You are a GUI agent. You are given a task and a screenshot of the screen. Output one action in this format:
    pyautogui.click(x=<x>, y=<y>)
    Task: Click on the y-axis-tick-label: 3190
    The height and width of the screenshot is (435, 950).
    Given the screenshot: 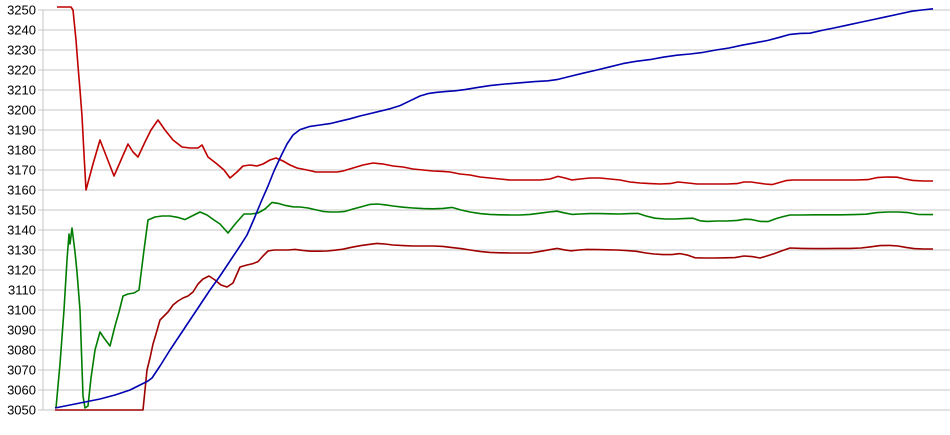 What is the action you would take?
    pyautogui.click(x=21, y=130)
    